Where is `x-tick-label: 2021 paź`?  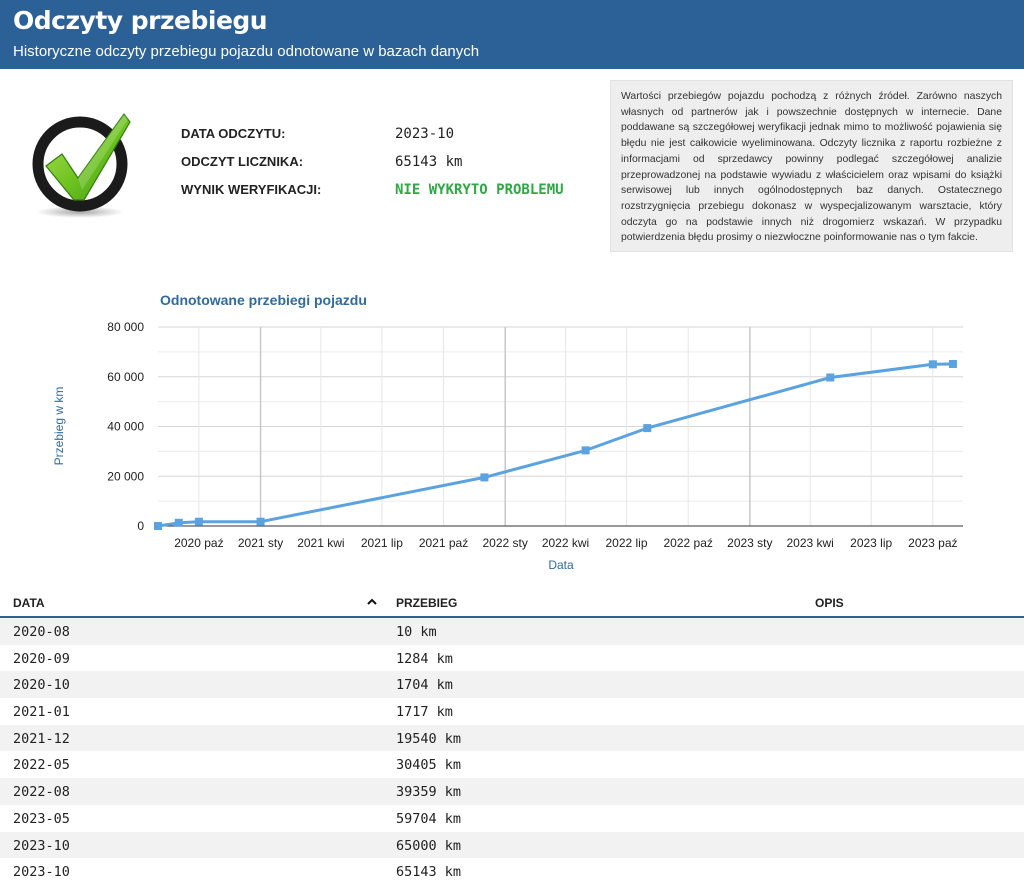 x-tick-label: 2021 paź is located at coordinates (443, 543).